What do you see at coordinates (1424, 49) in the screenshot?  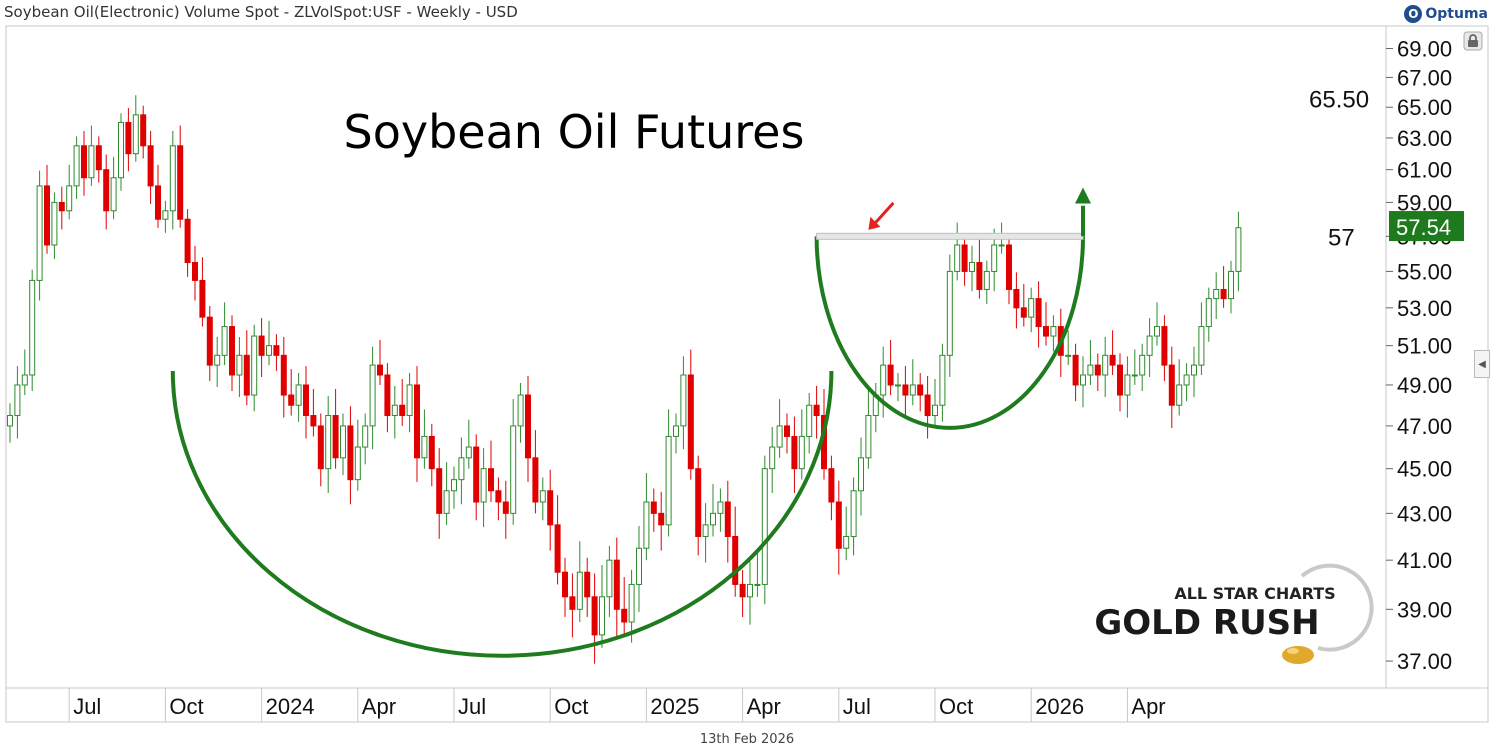 I see `y-tick-label-0: 69.00` at bounding box center [1424, 49].